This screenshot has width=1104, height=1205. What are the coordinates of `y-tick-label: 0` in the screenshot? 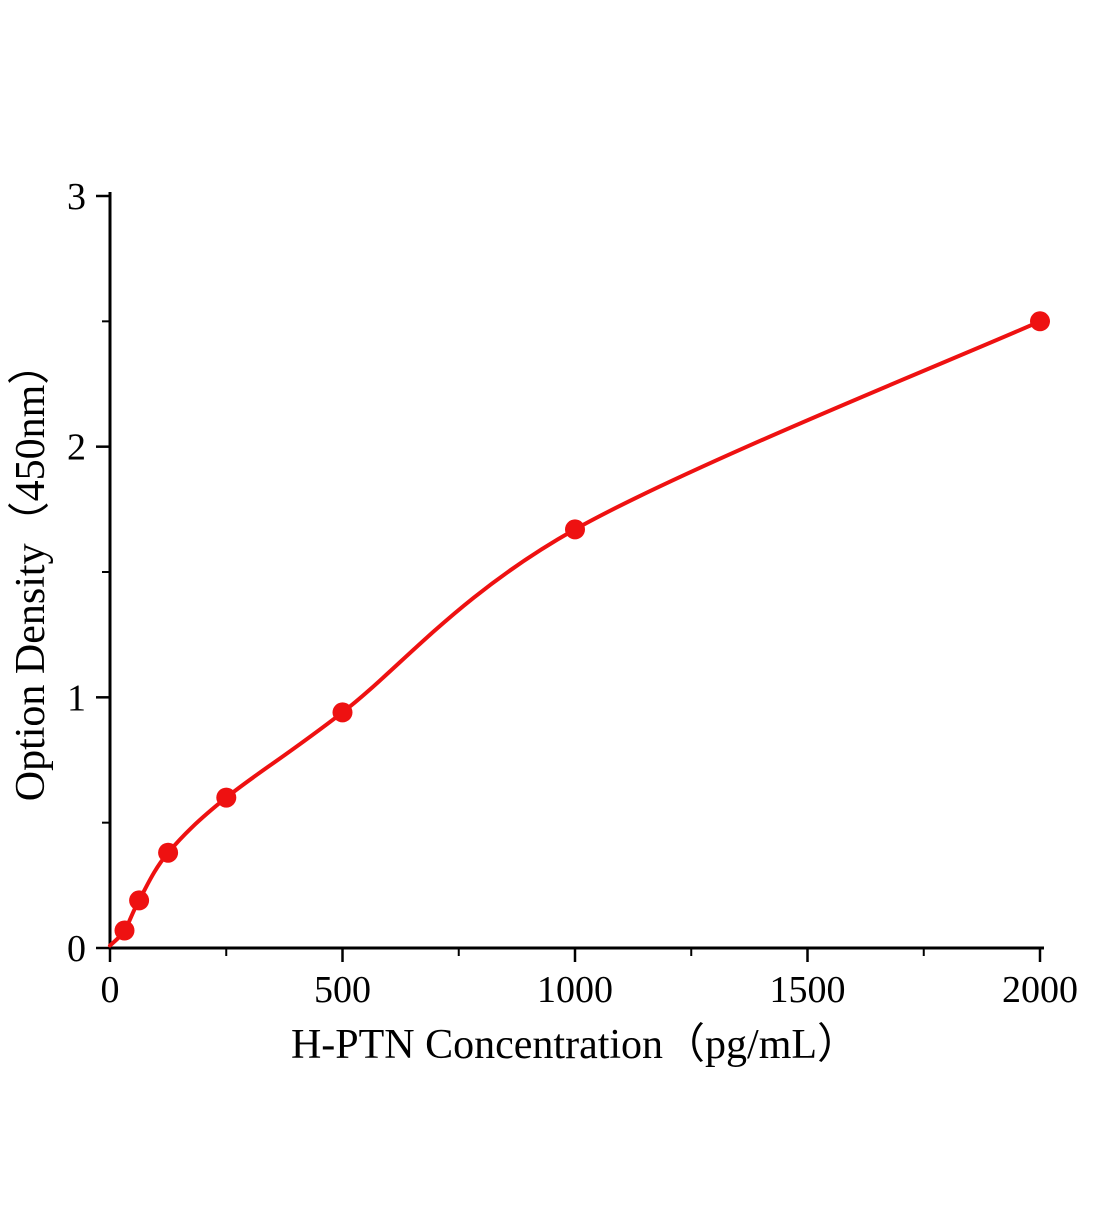 It's located at (76, 949).